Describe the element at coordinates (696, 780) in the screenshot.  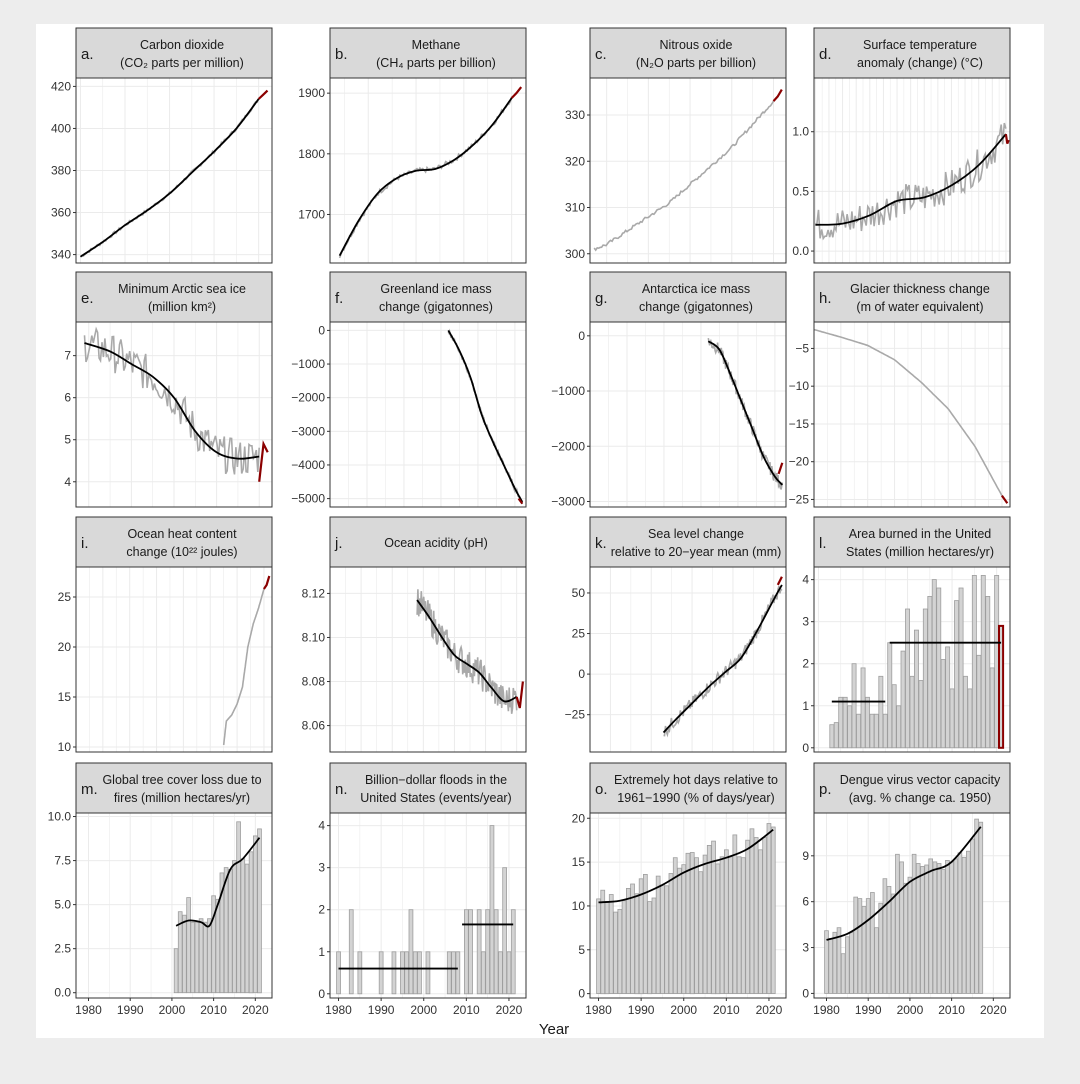
I see `panel-title: Extremely hot days relative to` at that location.